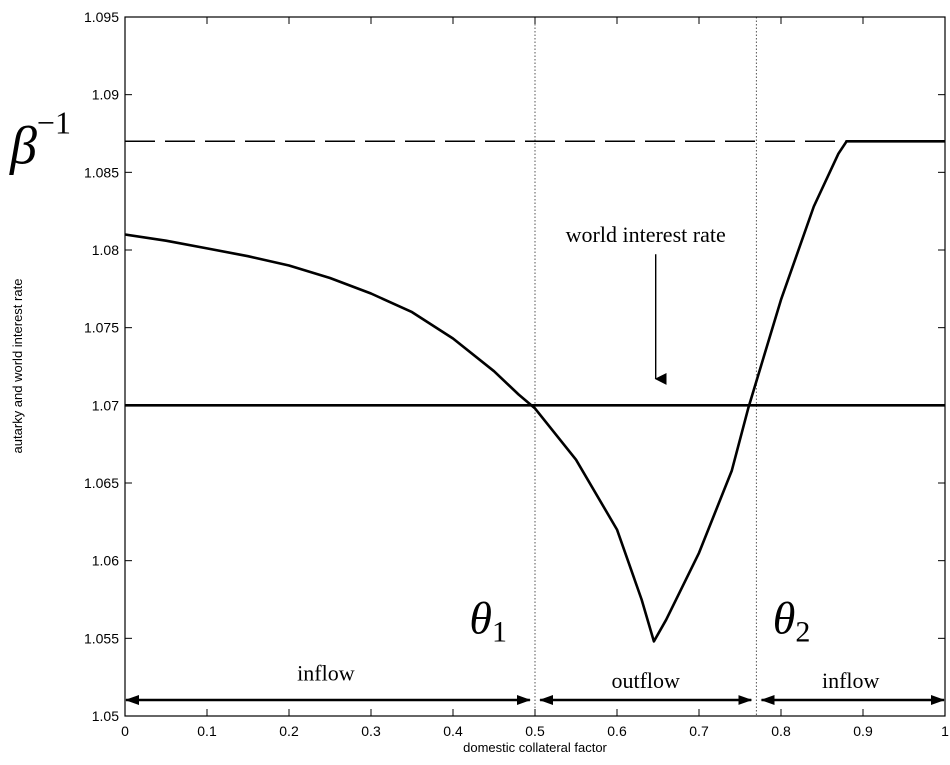  What do you see at coordinates (499, 632) in the screenshot?
I see `theta1-subscript: 1` at bounding box center [499, 632].